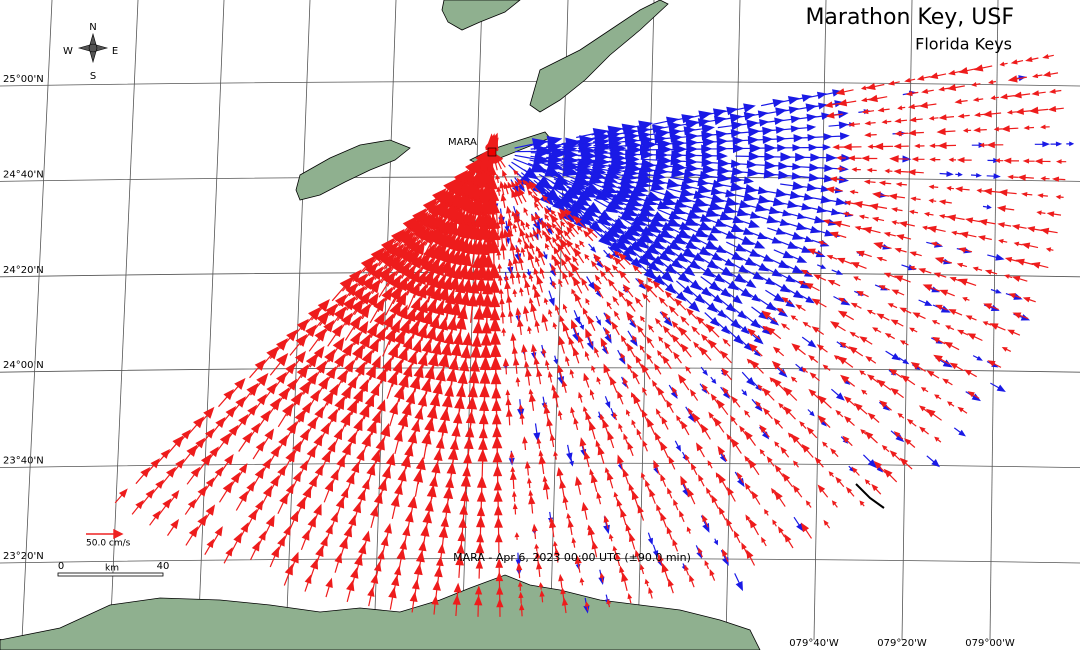  Describe the element at coordinates (112, 569) in the screenshot. I see `scale-unit: km` at that location.